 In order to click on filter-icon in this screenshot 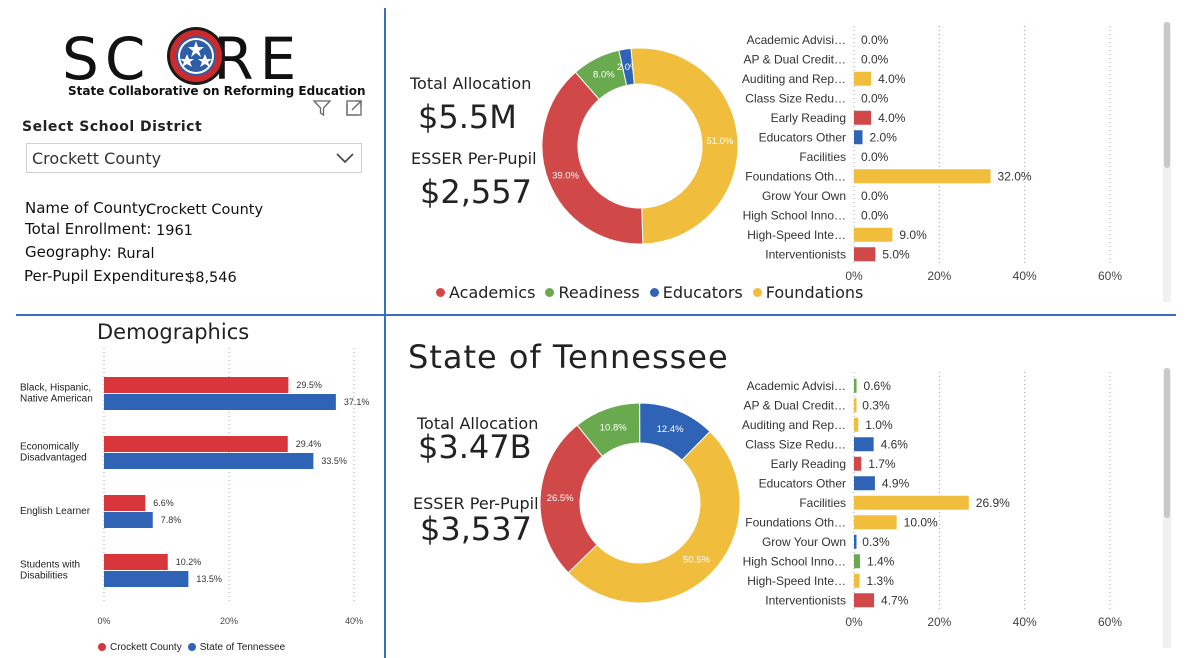, I will do `click(322, 108)`.